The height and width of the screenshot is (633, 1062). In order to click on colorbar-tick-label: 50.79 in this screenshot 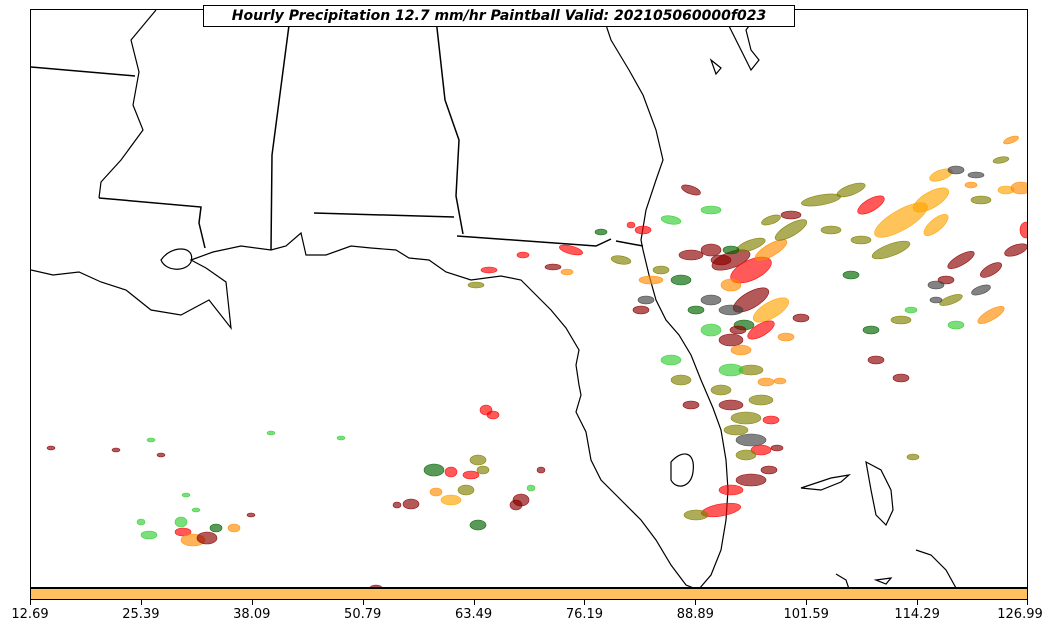, I will do `click(363, 614)`.